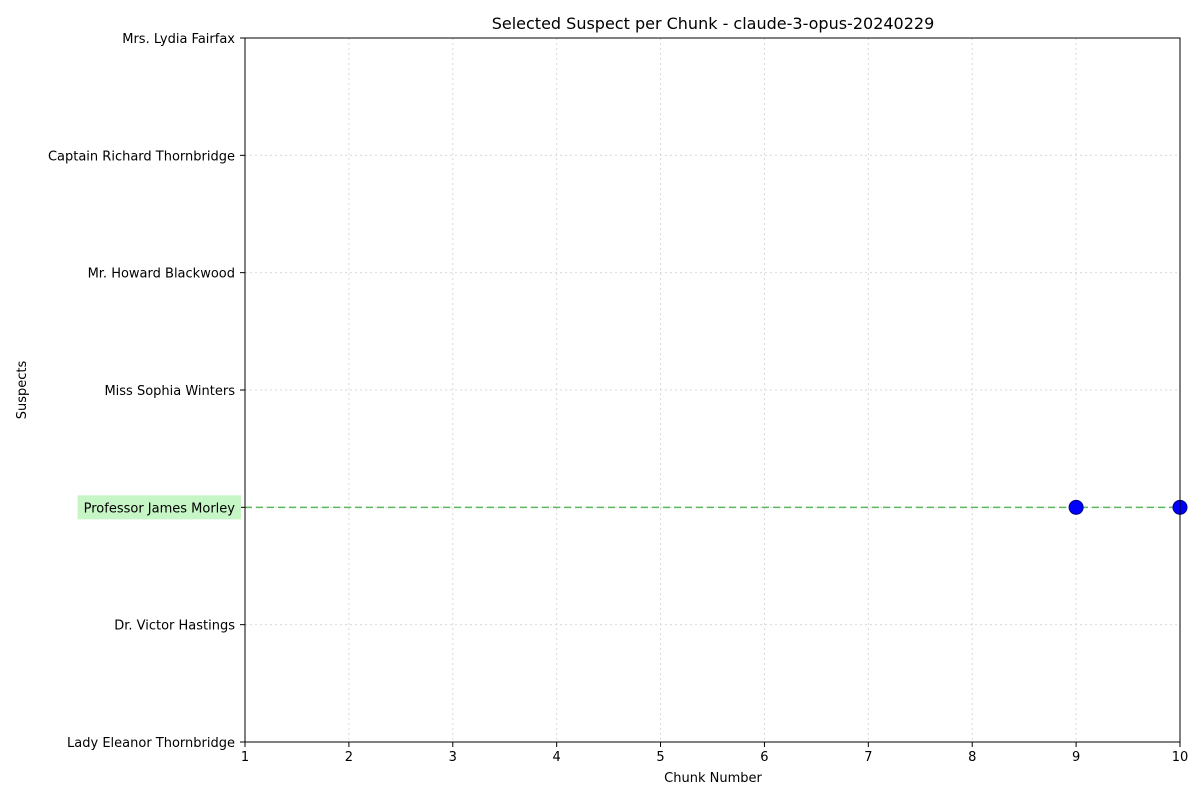 The width and height of the screenshot is (1200, 800). I want to click on y-tick-label: Professor James Morley, so click(160, 508).